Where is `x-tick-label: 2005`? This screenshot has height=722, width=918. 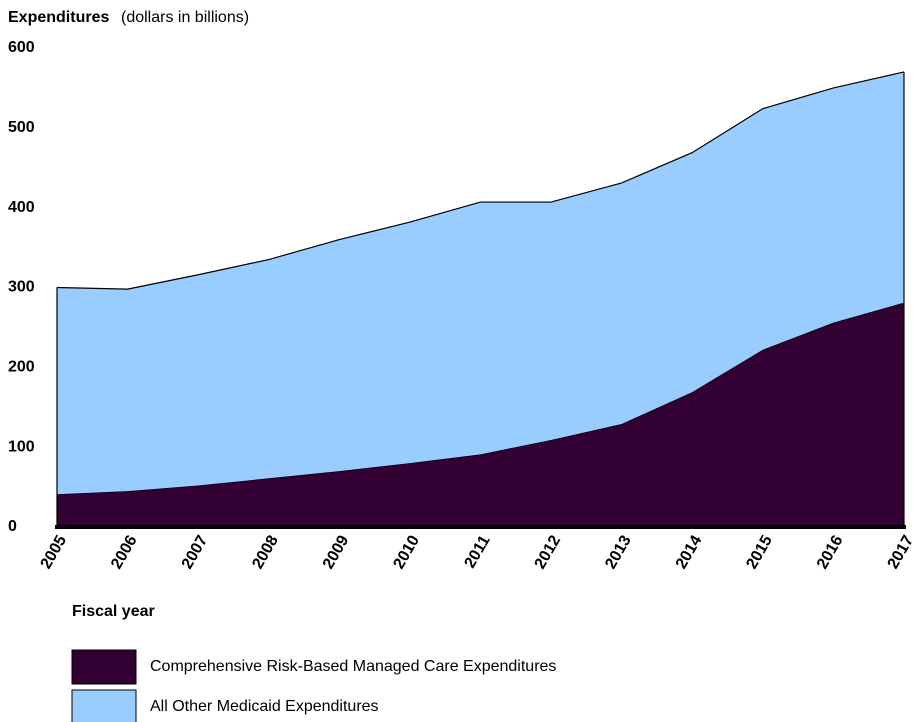
x-tick-label: 2005 is located at coordinates (54, 552).